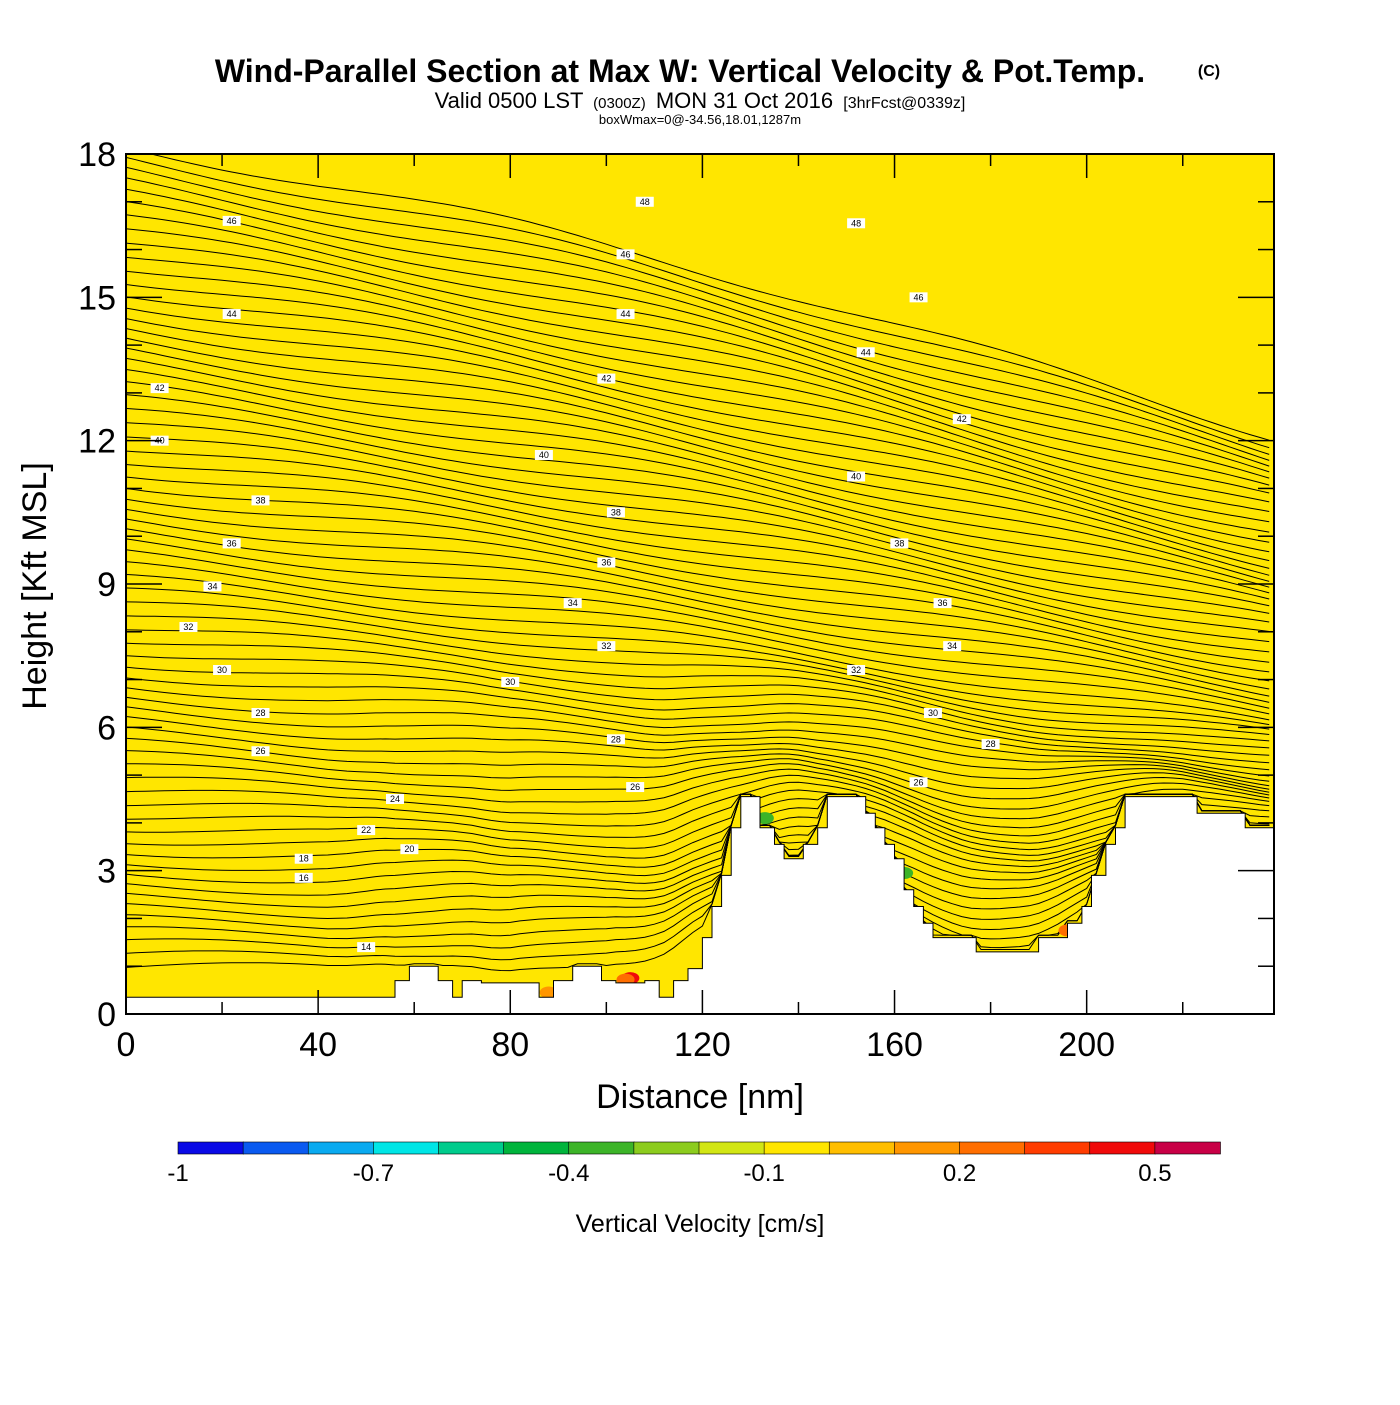  Describe the element at coordinates (510, 1045) in the screenshot. I see `x-tick-label: 80` at that location.